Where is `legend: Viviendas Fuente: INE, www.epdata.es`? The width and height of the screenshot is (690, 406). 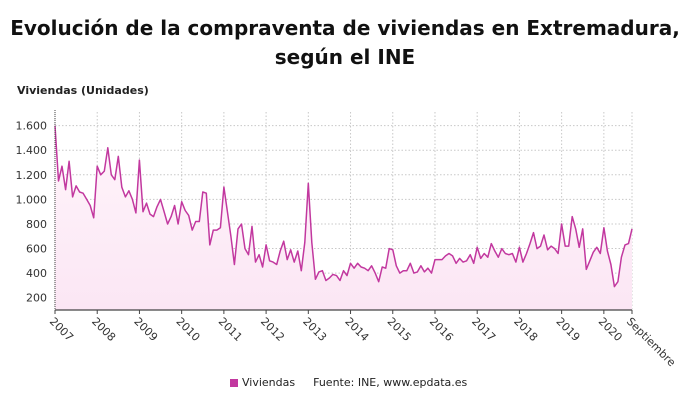 legend: Viviendas Fuente: INE, www.epdata.es is located at coordinates (348, 382).